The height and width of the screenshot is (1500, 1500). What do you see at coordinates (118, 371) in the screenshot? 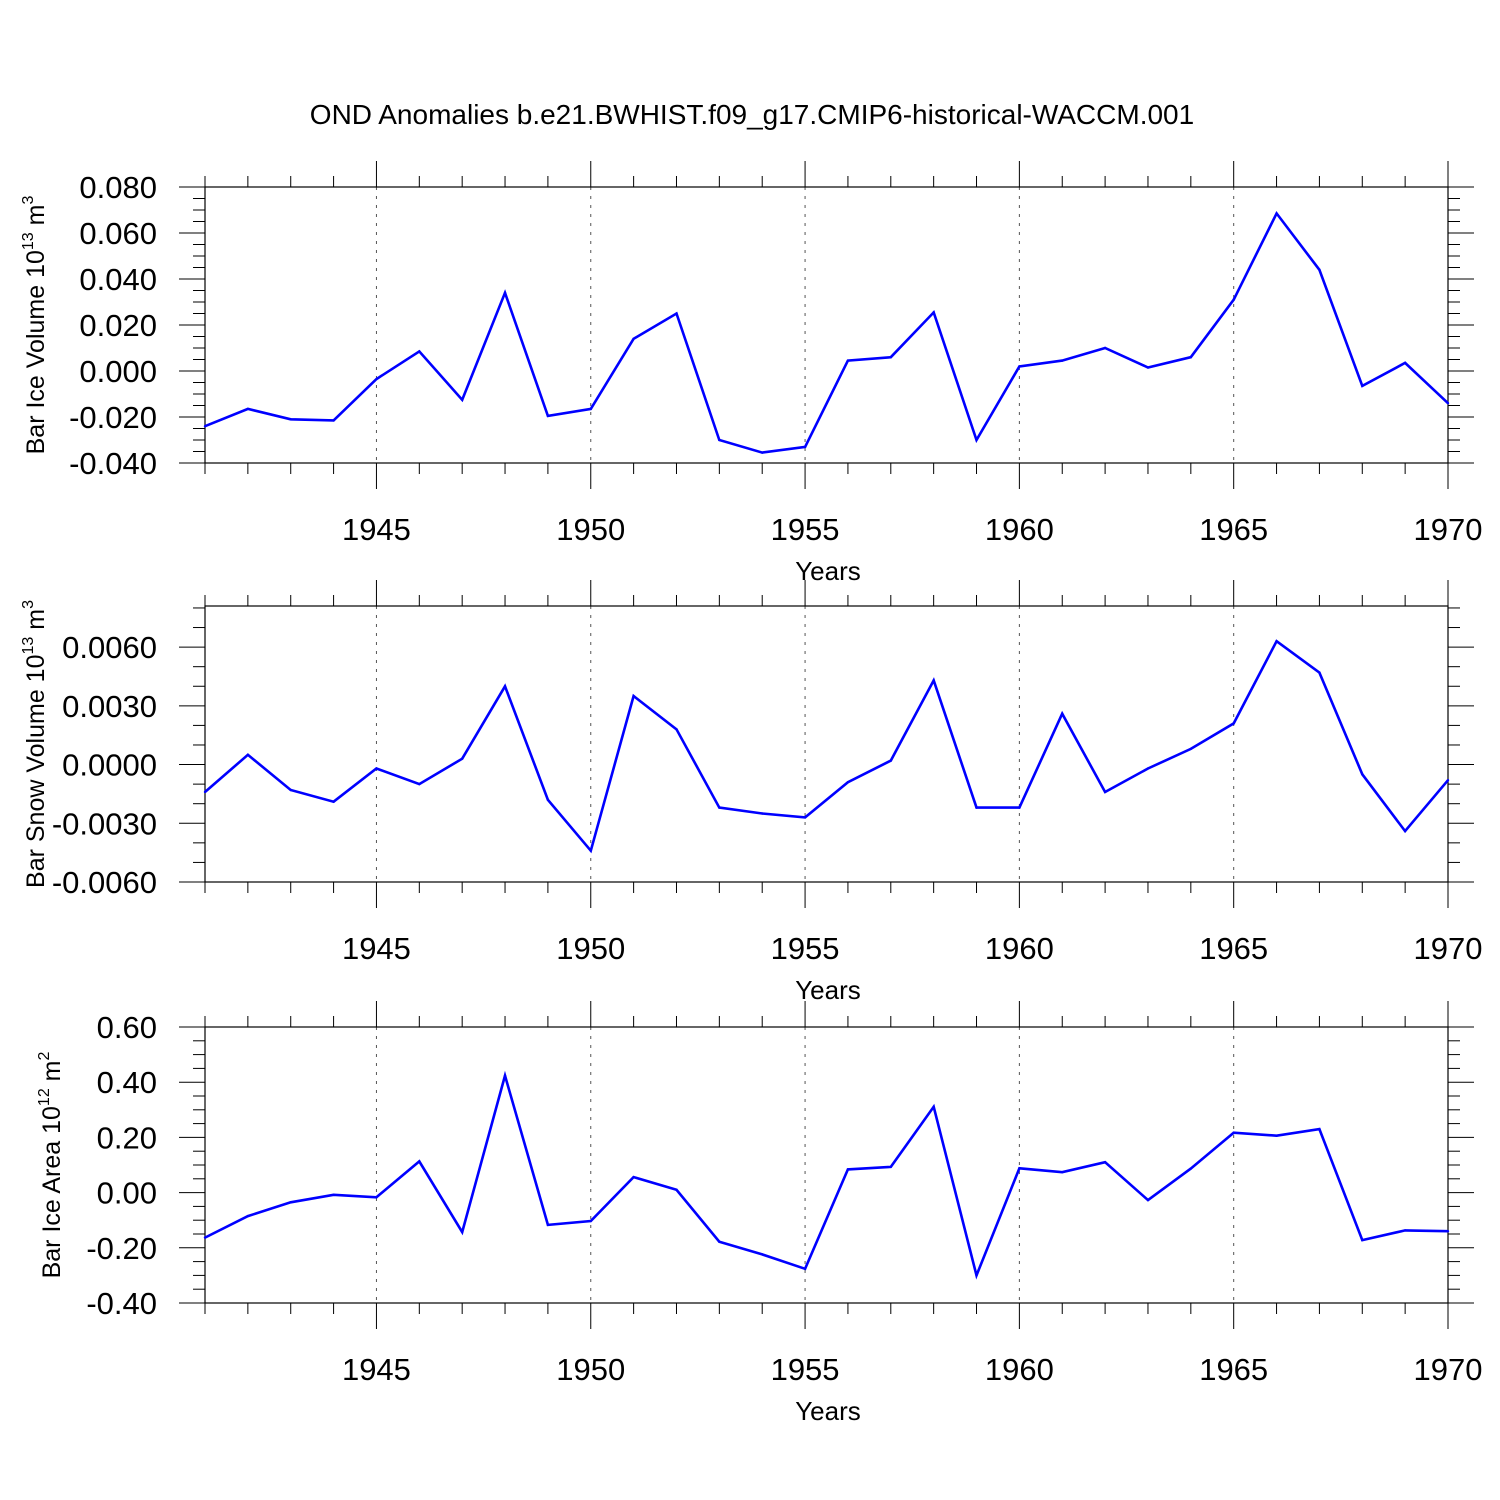
I see `y-tick-label: 0.000` at bounding box center [118, 371].